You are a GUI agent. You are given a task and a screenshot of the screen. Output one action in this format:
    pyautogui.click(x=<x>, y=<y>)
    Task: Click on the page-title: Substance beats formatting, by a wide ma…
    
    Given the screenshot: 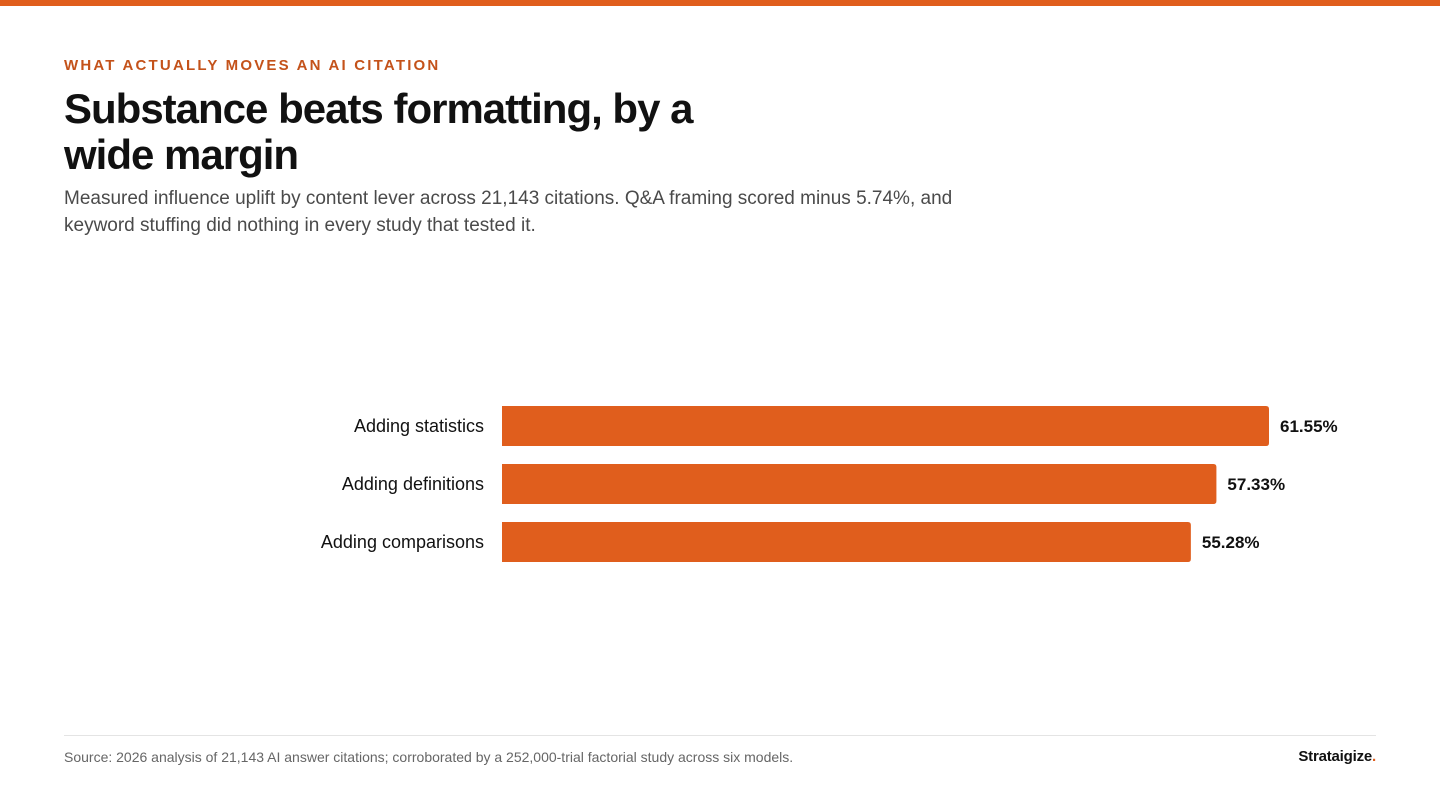 What is the action you would take?
    pyautogui.click(x=378, y=131)
    